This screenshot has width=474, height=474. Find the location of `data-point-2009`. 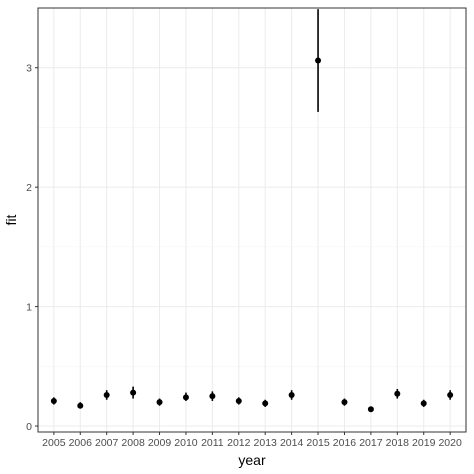

data-point-2009 is located at coordinates (159, 402).